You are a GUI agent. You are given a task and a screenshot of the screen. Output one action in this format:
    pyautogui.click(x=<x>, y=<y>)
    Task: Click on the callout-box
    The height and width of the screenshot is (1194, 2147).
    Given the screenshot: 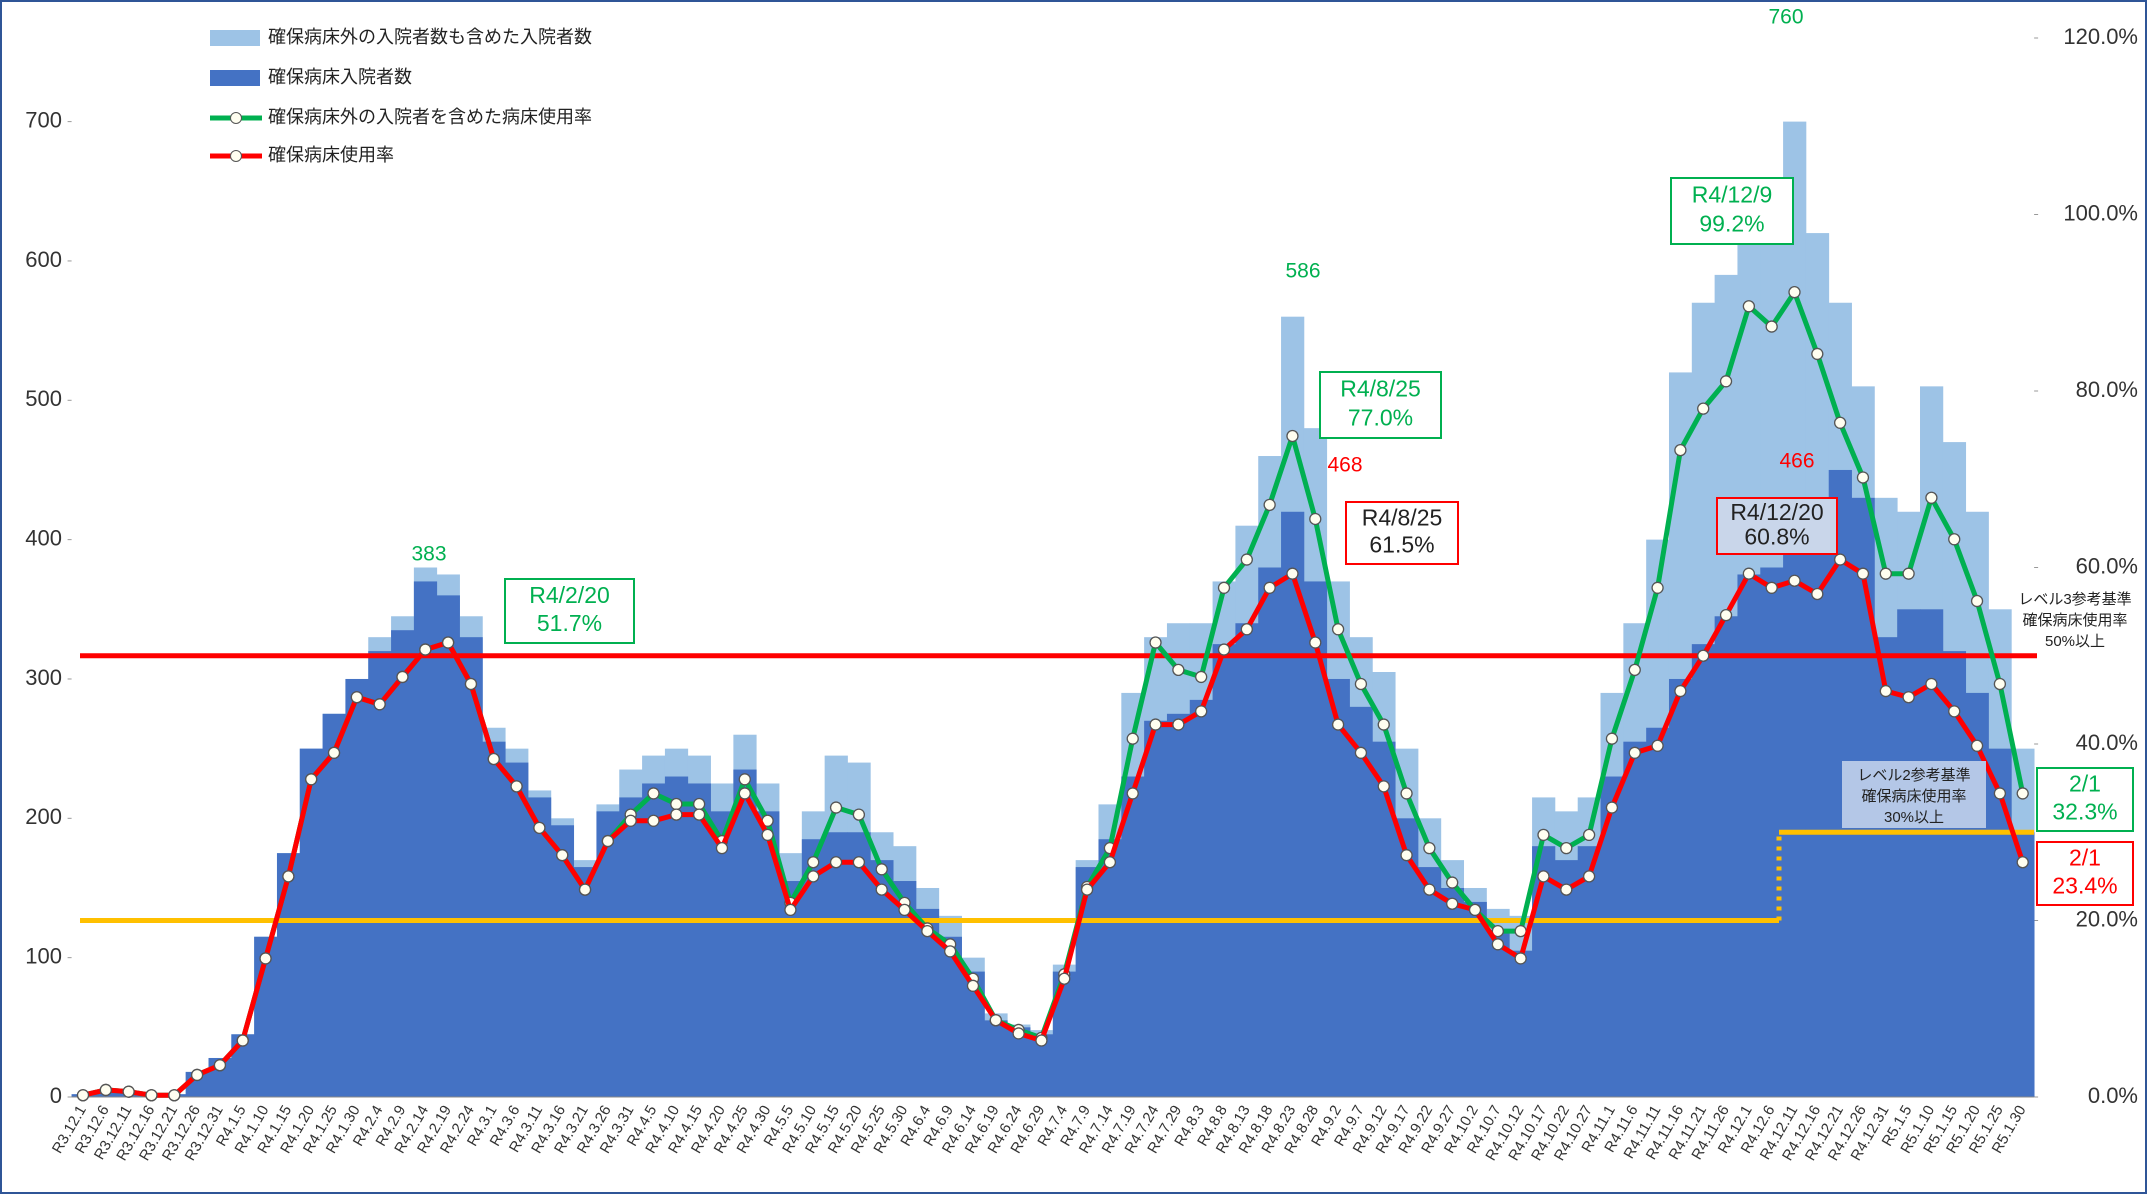 What is the action you would take?
    pyautogui.click(x=1402, y=533)
    